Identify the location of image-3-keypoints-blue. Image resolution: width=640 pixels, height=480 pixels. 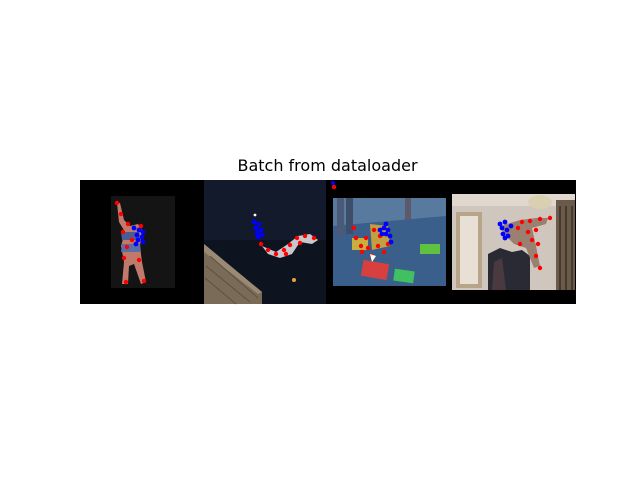
(385, 233).